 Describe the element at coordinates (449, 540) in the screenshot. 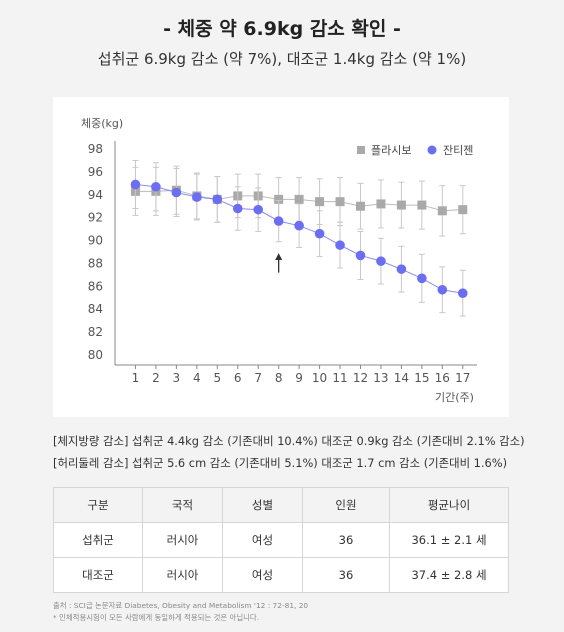

I see `table-cell: 36.1 ± 2.1 세` at that location.